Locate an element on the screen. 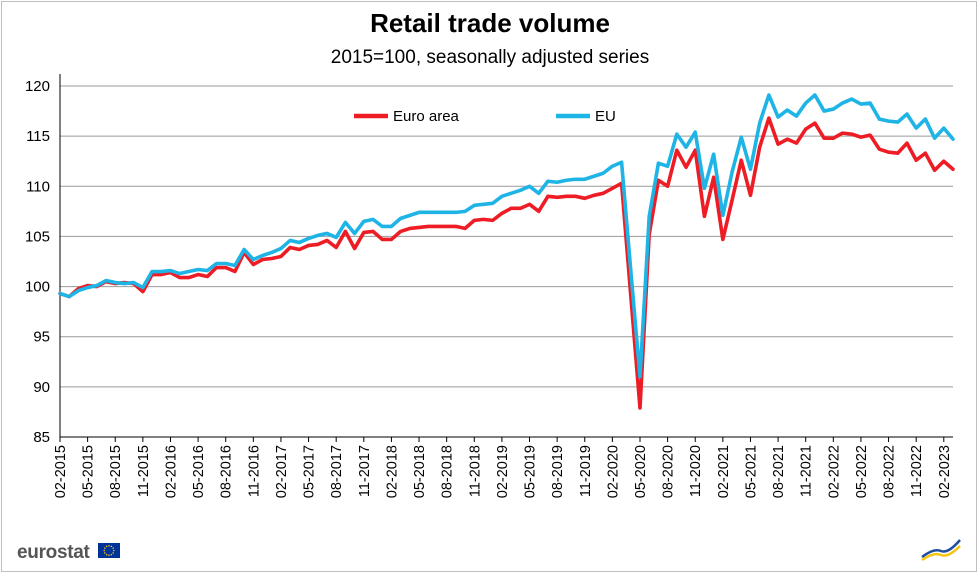  x-tick-label: 02-2016 is located at coordinates (171, 471).